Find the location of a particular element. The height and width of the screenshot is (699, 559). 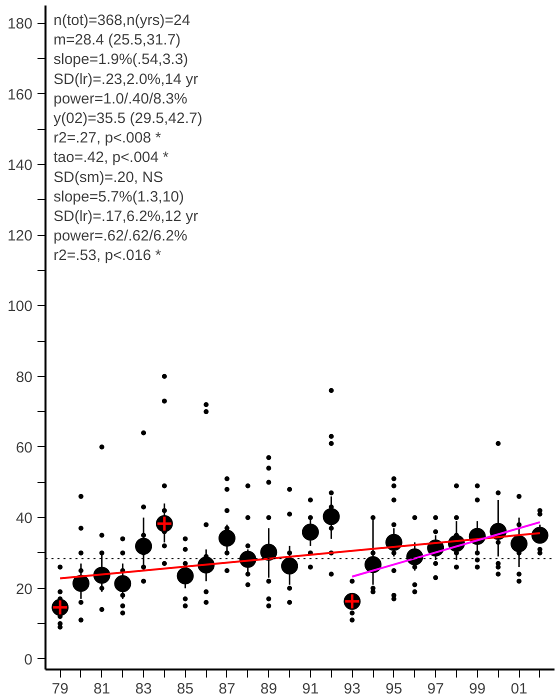

x-tick-label: 97 is located at coordinates (435, 689).